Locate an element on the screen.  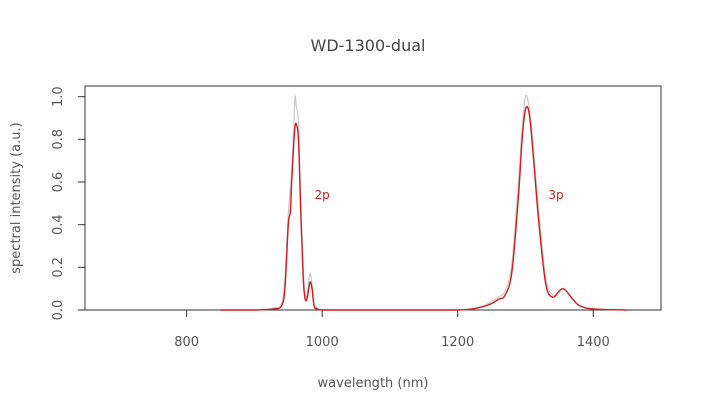
y-tick-label: 0.6 is located at coordinates (58, 182).